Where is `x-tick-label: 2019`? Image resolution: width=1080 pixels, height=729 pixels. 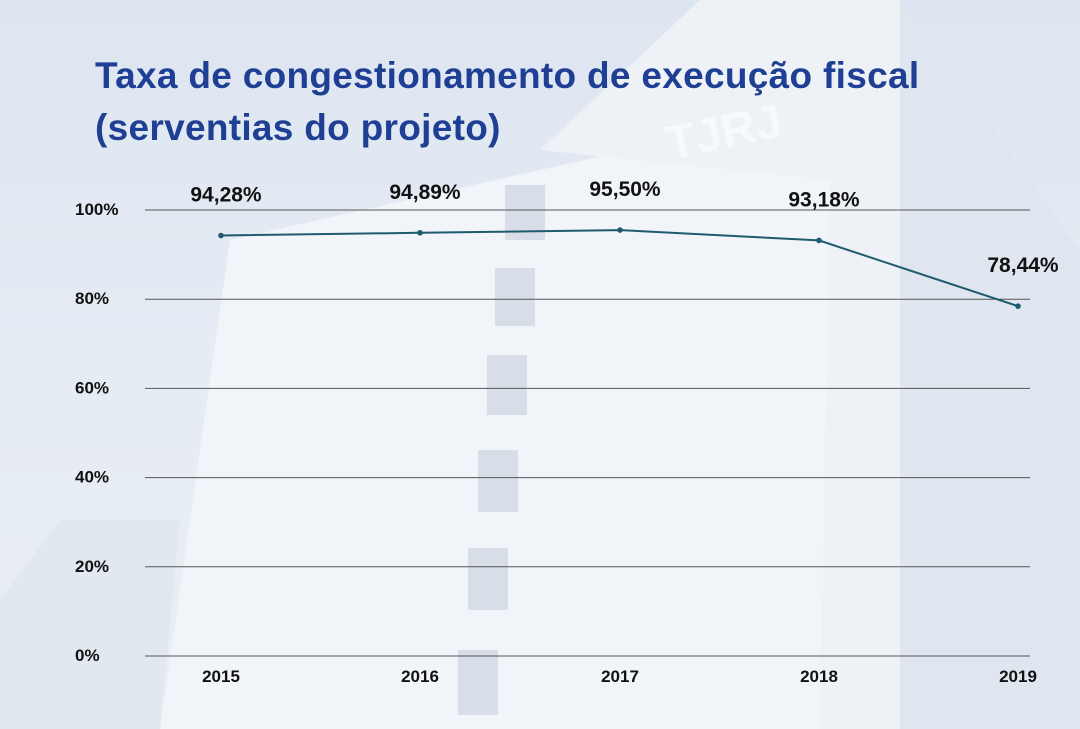 x-tick-label: 2019 is located at coordinates (1018, 676).